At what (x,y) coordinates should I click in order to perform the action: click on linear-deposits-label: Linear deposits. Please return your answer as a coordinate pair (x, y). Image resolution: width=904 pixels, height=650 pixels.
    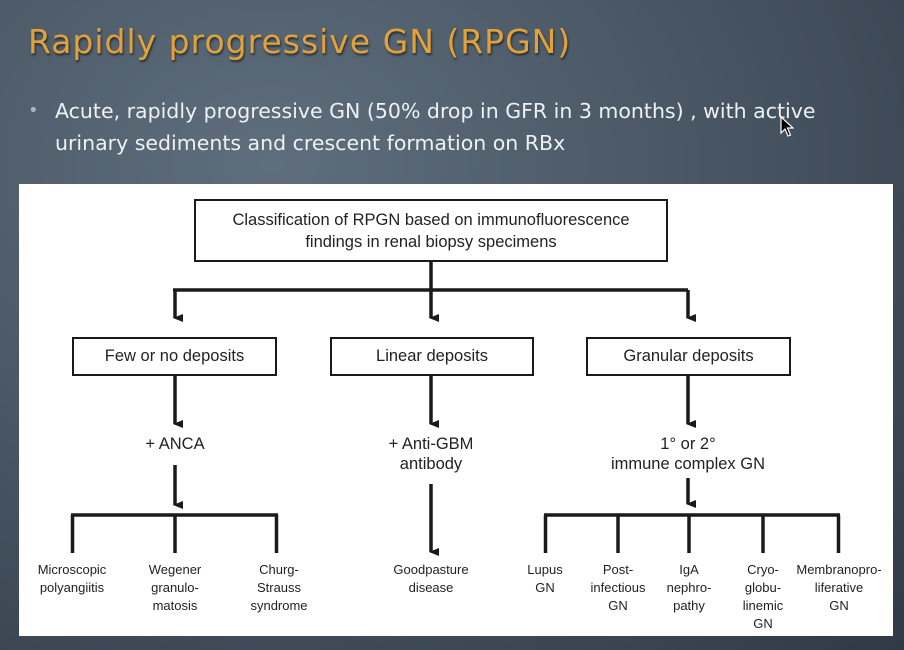
    Looking at the image, I should click on (432, 356).